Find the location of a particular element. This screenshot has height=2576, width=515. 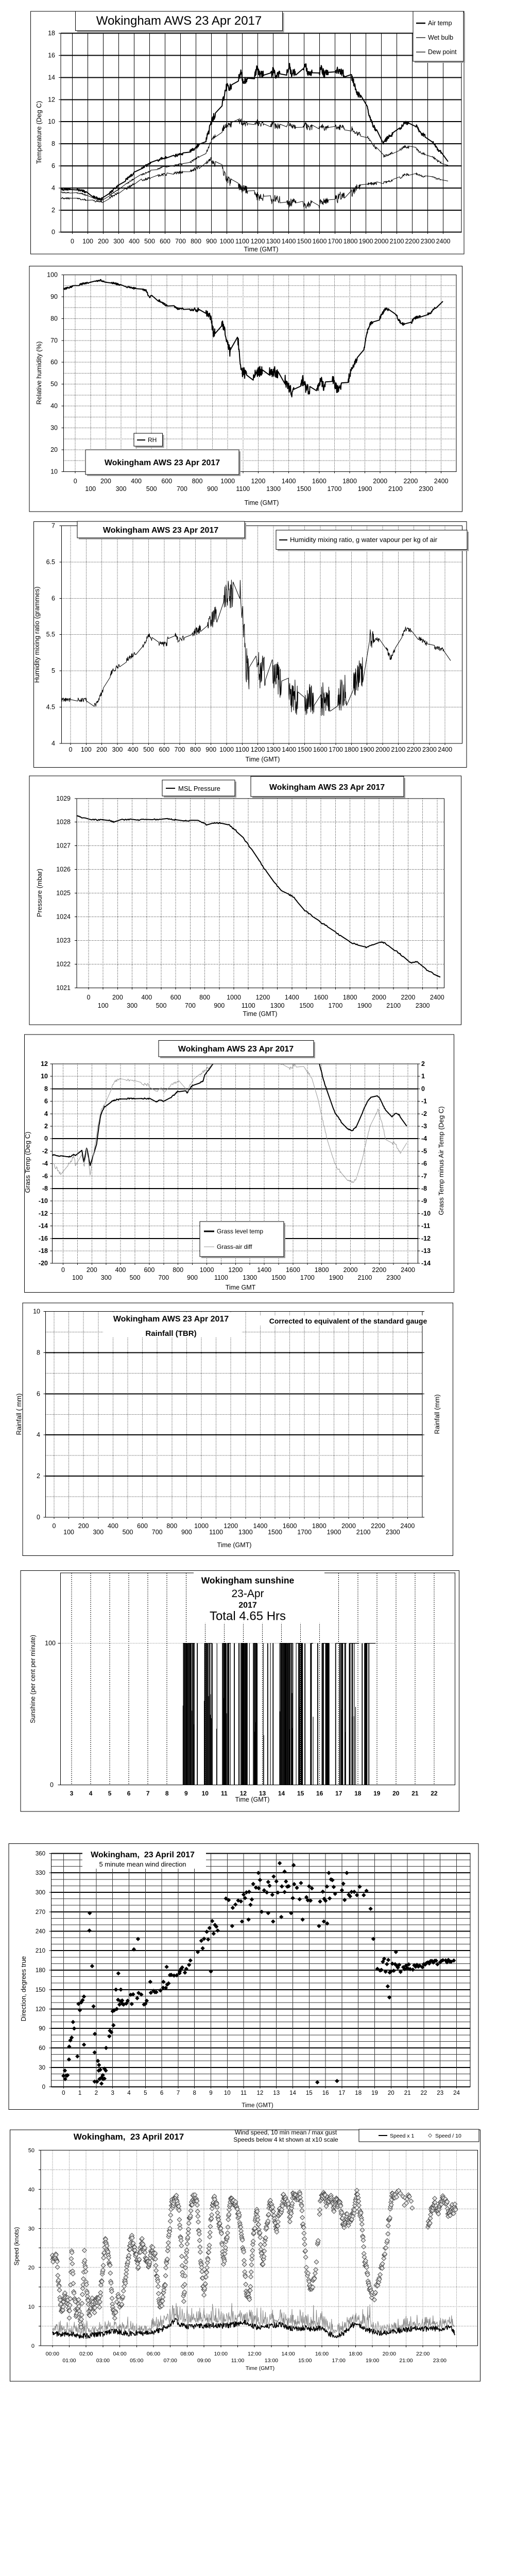

svg-text: 1200 is located at coordinates (258, 241).